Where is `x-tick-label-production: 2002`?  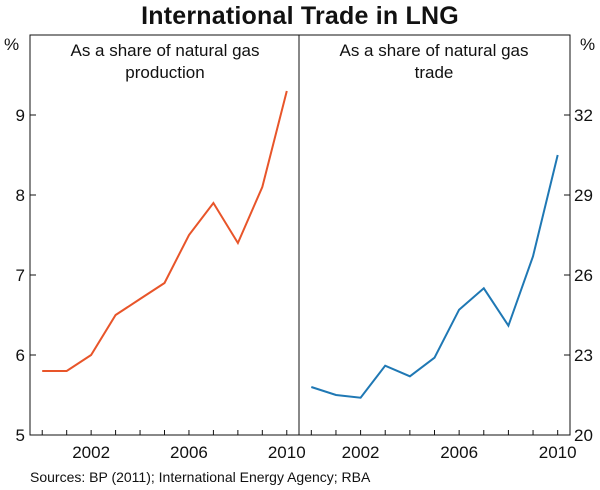 x-tick-label-production: 2002 is located at coordinates (91, 452).